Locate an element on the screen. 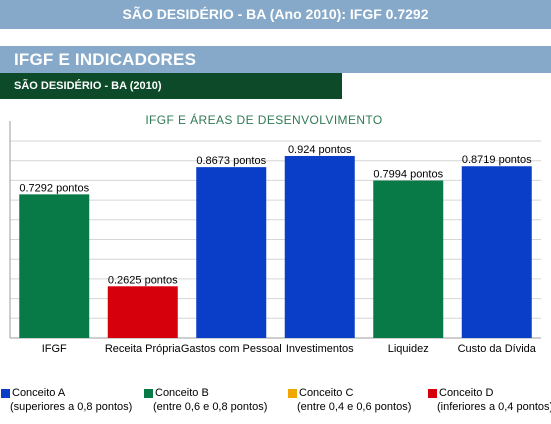 This screenshot has height=424, width=551. bar-value-label: 0.7292 pontos is located at coordinates (54, 188).